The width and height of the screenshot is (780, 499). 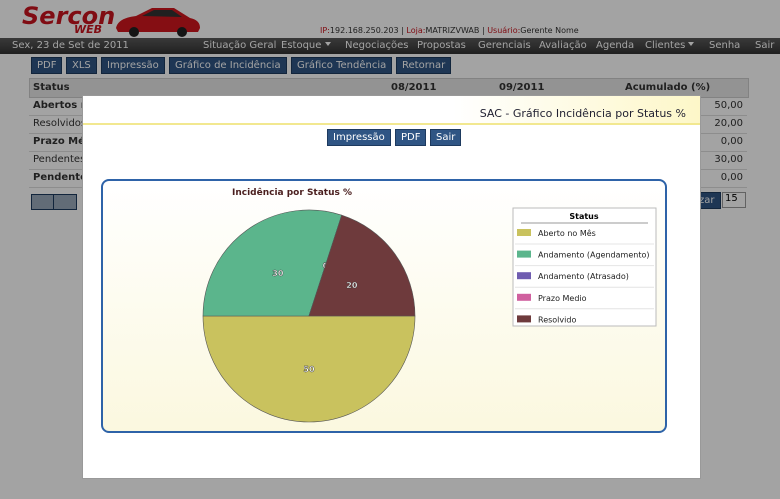 What do you see at coordinates (359, 137) in the screenshot?
I see `modal-button: Impressão` at bounding box center [359, 137].